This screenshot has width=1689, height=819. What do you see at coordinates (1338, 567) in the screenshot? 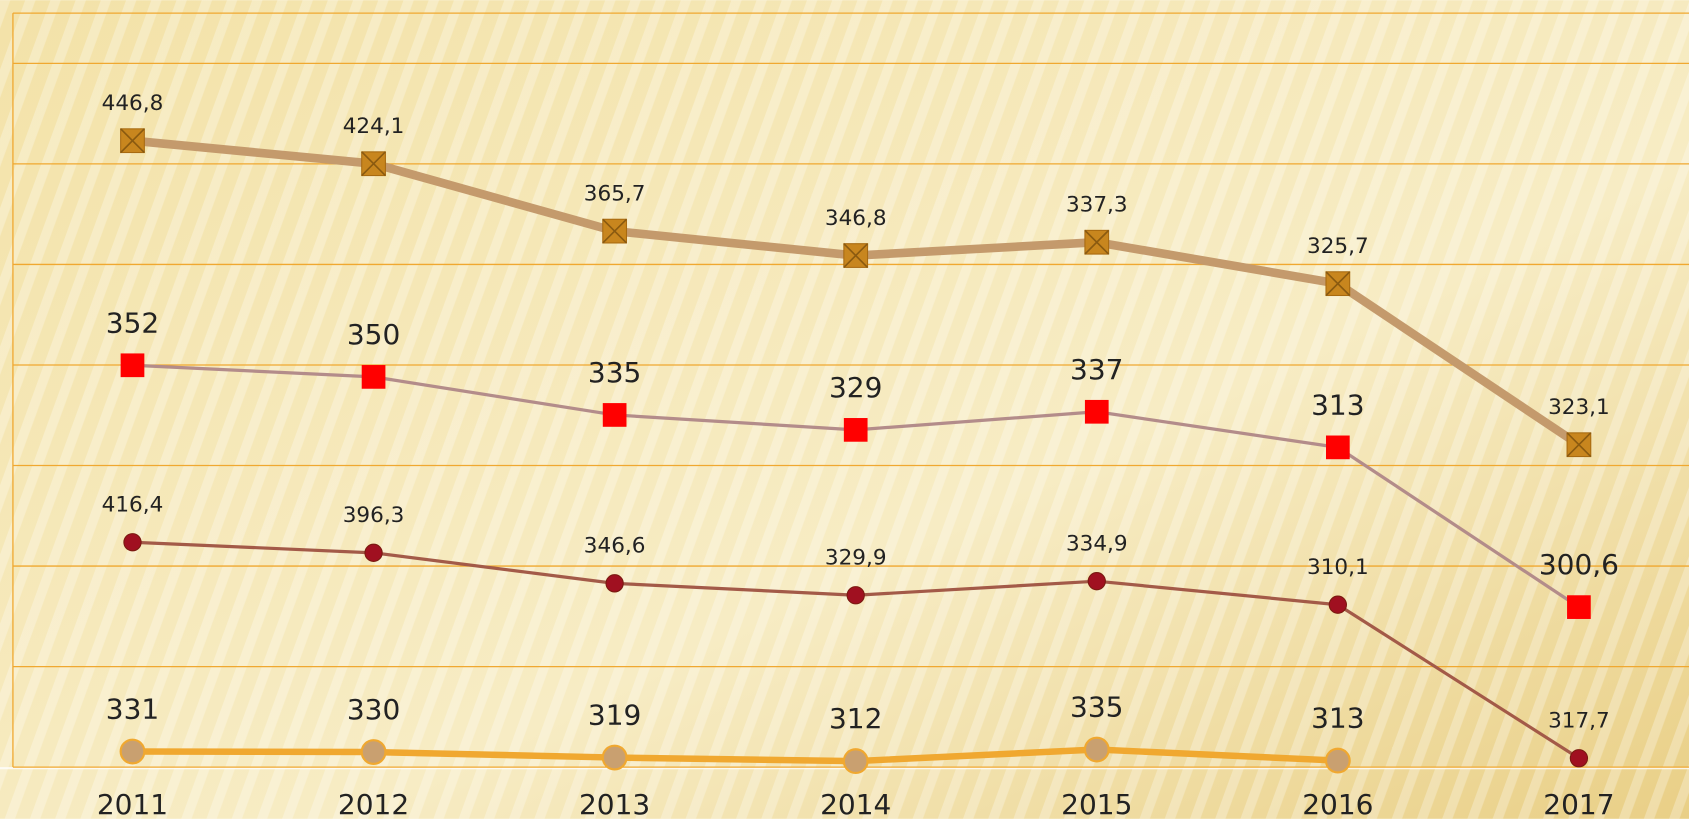
I see `data-label: 310,1` at bounding box center [1338, 567].